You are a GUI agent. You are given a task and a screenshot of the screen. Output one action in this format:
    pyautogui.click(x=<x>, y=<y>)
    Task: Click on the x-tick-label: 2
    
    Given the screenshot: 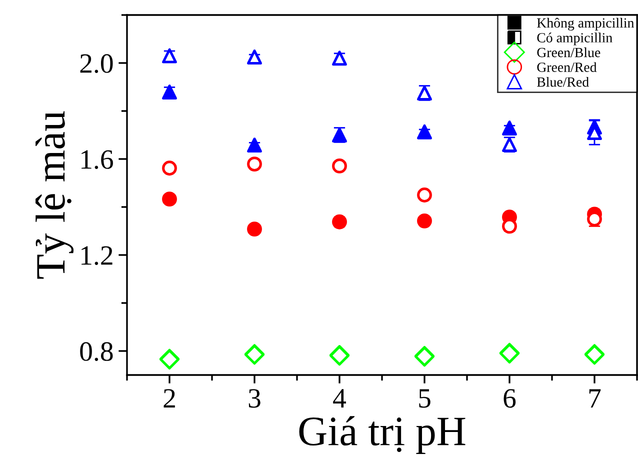 What is the action you would take?
    pyautogui.click(x=169, y=398)
    